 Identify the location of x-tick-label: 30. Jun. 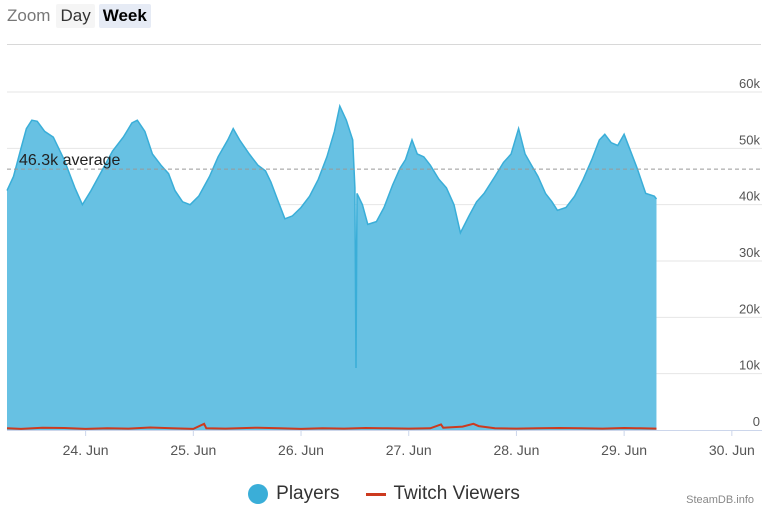
(732, 450).